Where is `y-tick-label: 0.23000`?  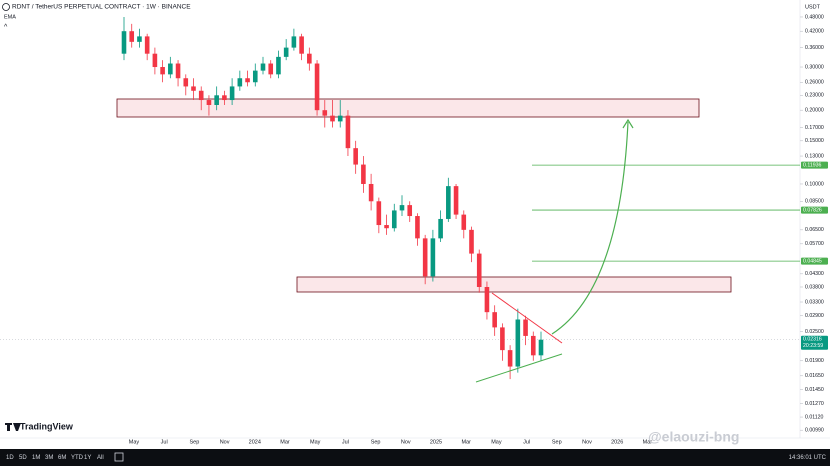 y-tick-label: 0.23000 is located at coordinates (814, 96).